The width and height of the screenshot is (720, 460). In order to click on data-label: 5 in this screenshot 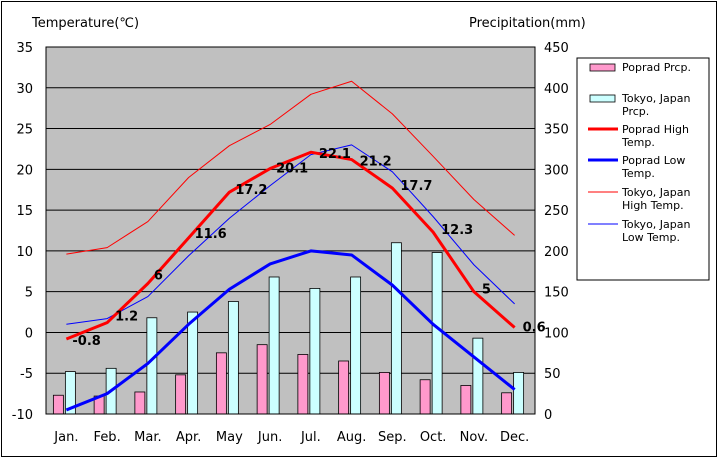, I will do `click(486, 290)`.